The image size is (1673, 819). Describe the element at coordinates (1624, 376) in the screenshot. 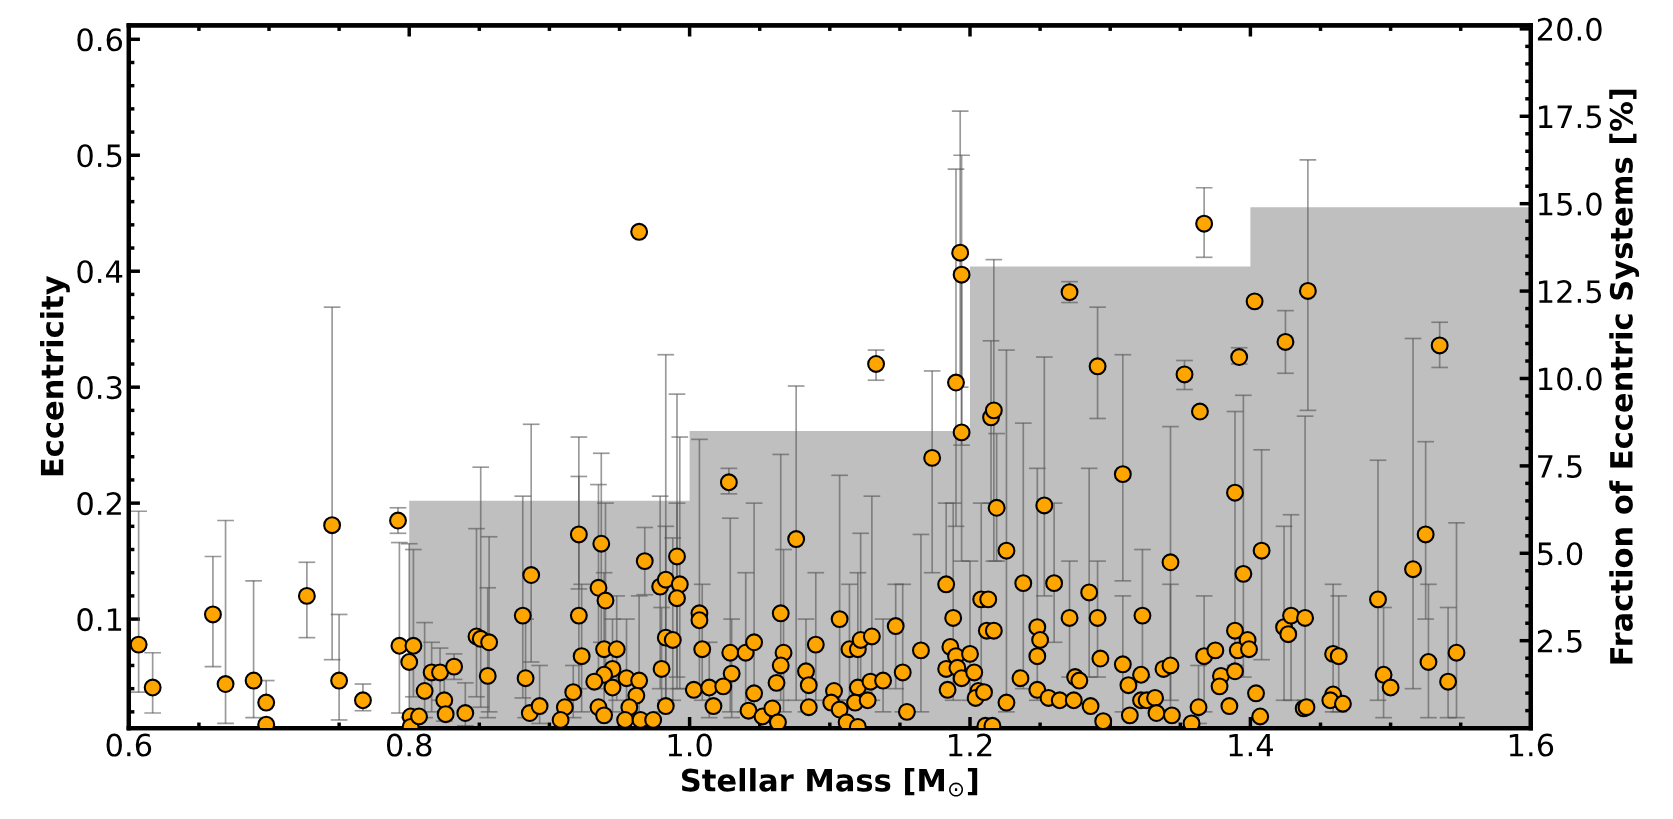

I see `y2-axis-title: Fraction of Eccentric Systems [%]` at that location.